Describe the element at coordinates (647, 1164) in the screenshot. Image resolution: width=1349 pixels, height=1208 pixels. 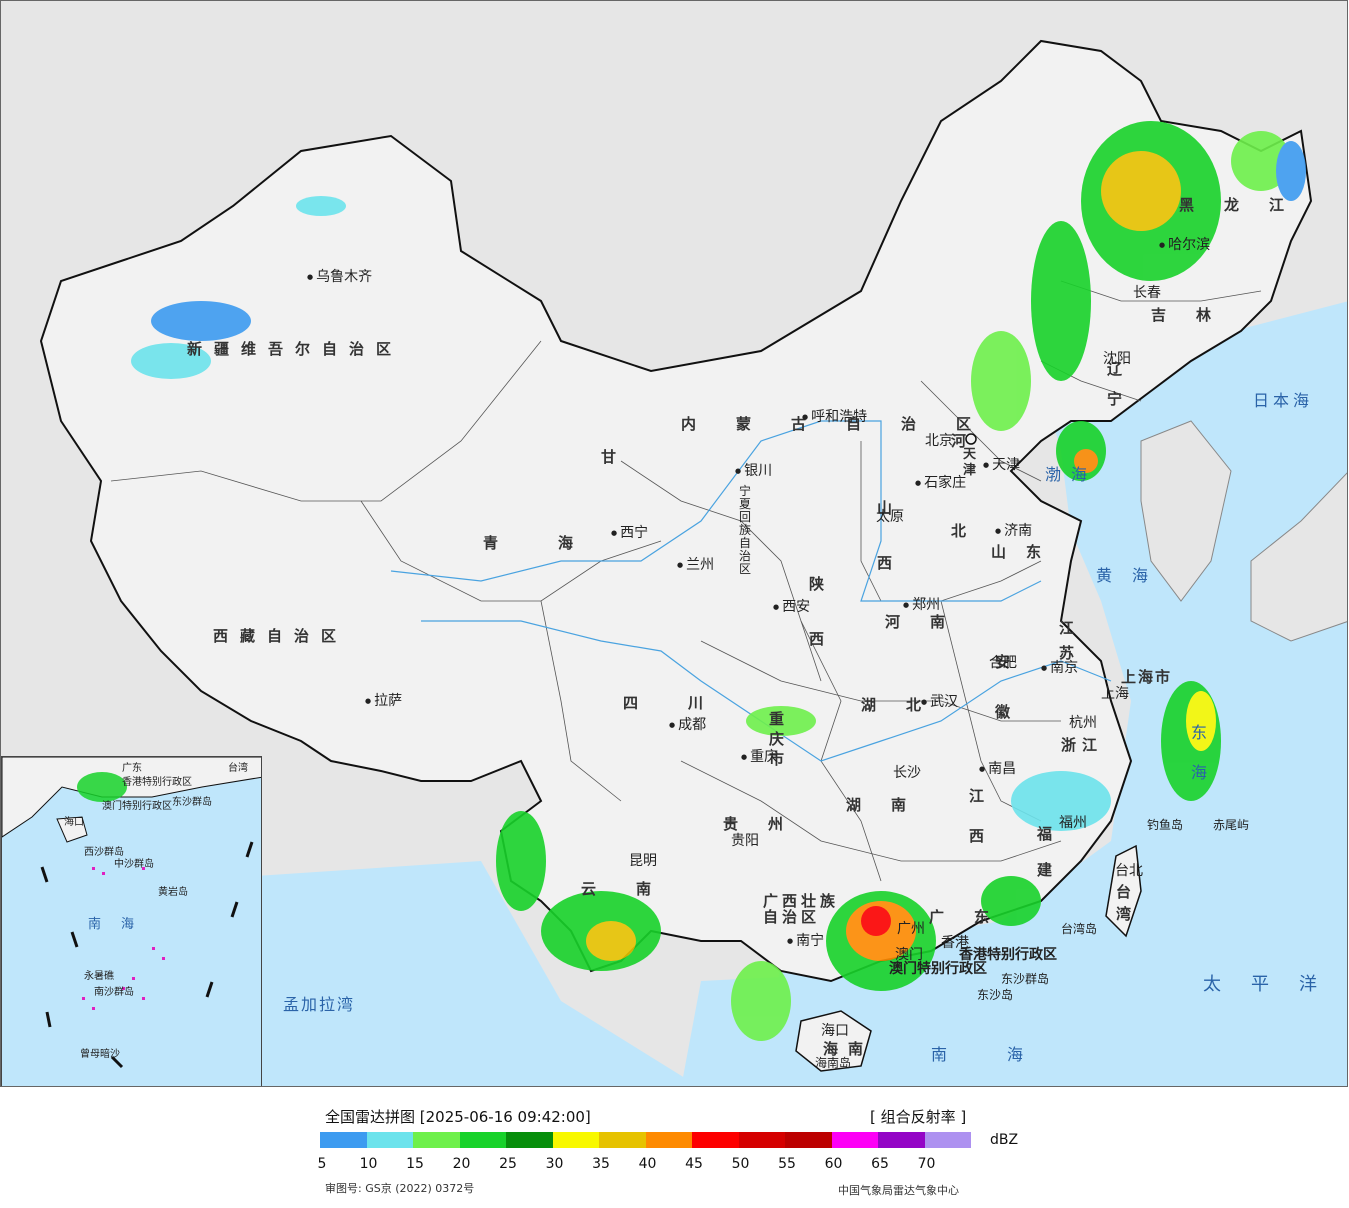
I see `legend-tick-label: 40` at that location.